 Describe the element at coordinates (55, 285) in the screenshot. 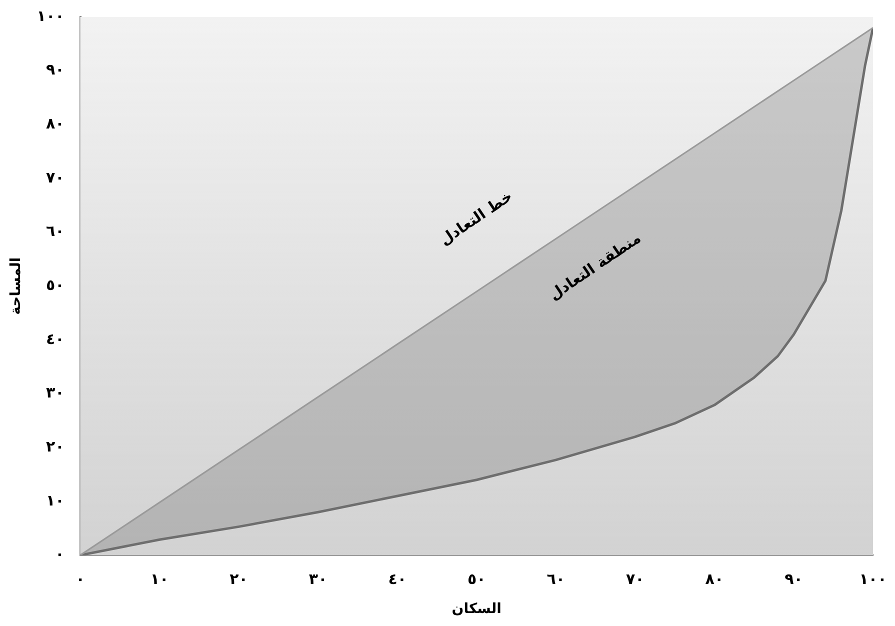

I see `y-tick-label: ٥٠` at that location.